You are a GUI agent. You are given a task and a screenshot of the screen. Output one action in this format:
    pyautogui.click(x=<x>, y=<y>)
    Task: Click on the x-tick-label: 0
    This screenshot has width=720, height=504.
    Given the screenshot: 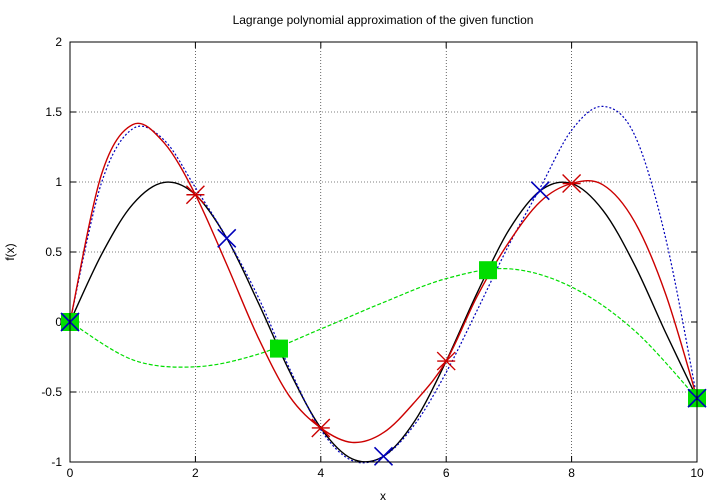 What is the action you would take?
    pyautogui.click(x=70, y=473)
    